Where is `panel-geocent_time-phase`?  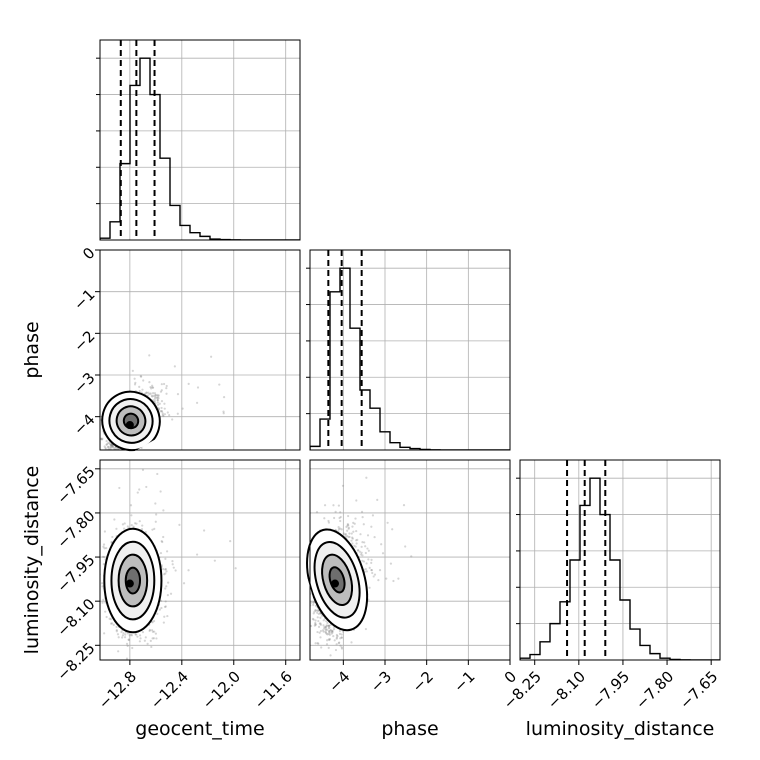
panel-geocent_time-phase is located at coordinates (198, 350).